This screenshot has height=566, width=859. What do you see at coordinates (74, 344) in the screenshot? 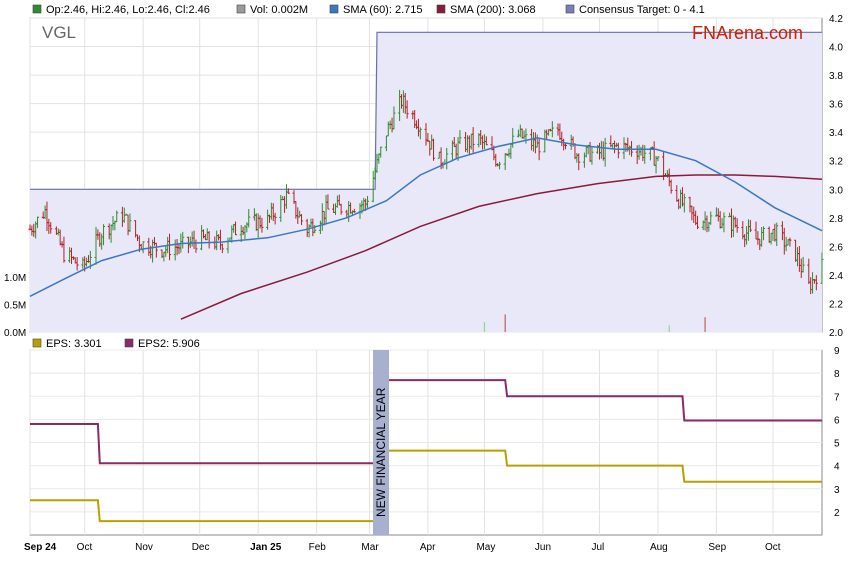
I see `legend-label: EPS: 3.301` at bounding box center [74, 344].